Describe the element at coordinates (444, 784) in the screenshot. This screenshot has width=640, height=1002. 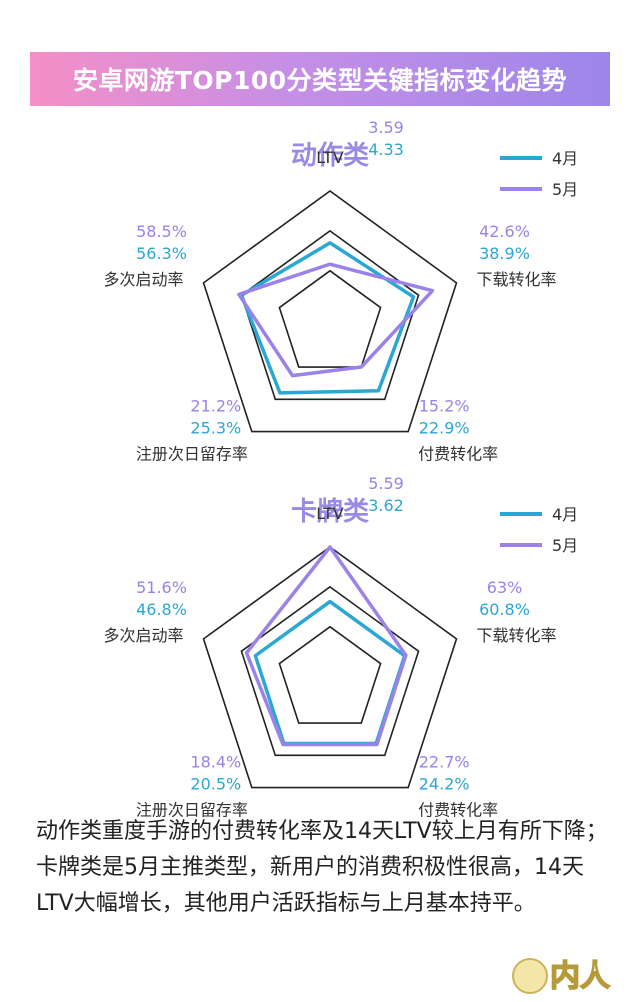
I see `value-label: 24.2%` at that location.